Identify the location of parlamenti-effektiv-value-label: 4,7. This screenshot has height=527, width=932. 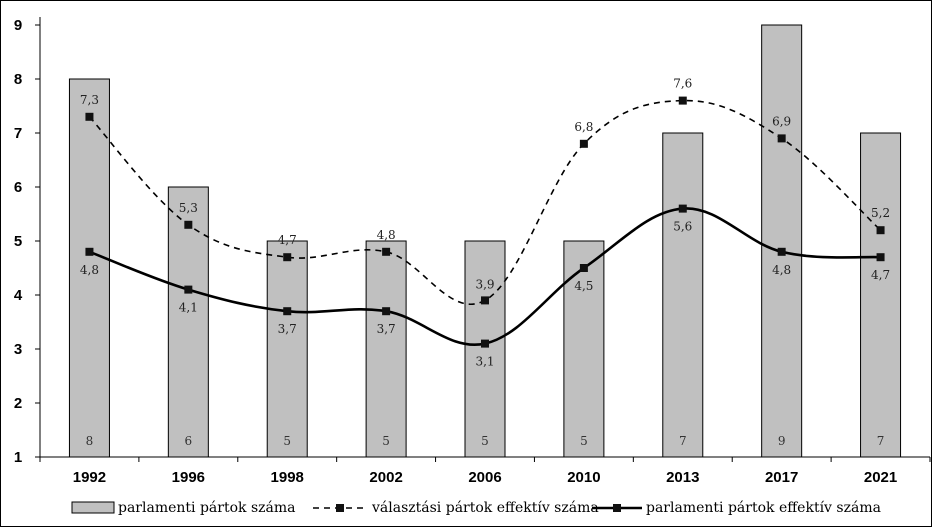
(880, 275).